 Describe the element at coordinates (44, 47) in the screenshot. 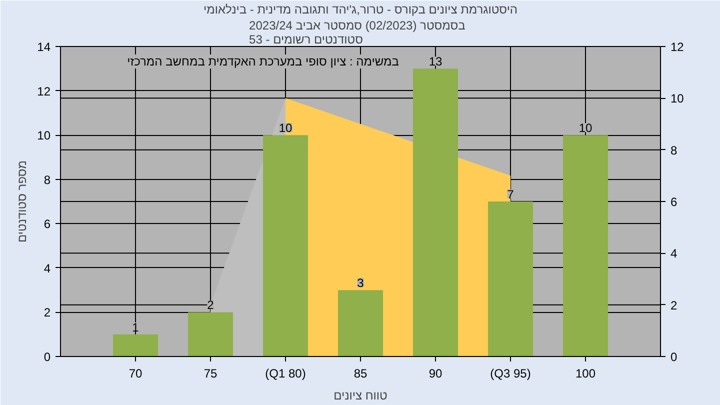

I see `y-tick-label: 14` at that location.